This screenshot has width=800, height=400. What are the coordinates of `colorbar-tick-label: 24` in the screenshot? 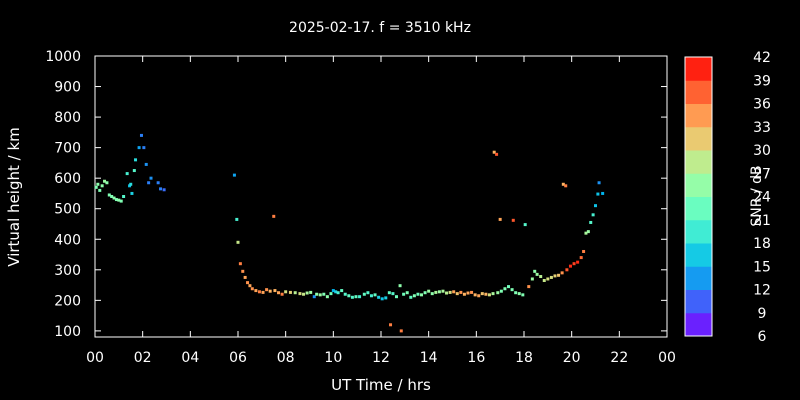 It's located at (762, 198).